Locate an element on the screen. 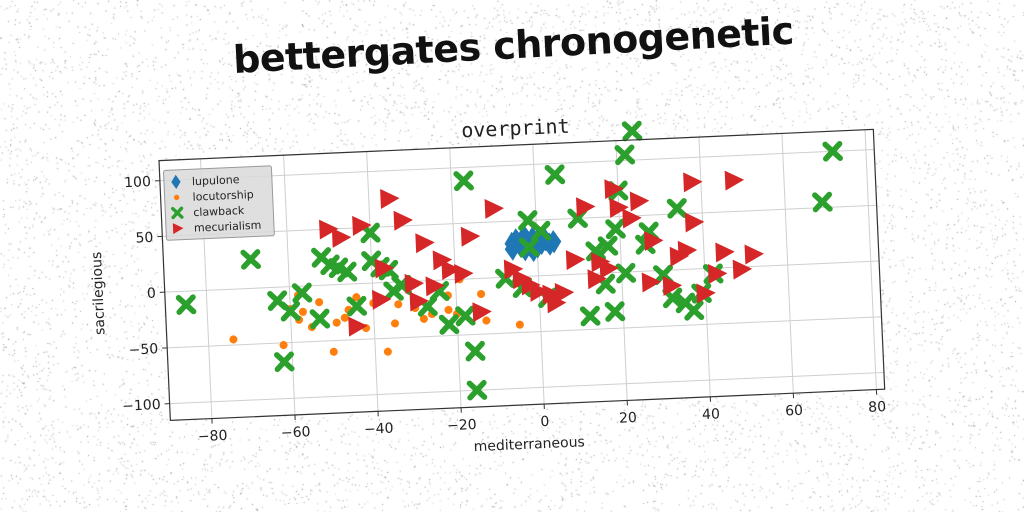  x-tick-label: 80 is located at coordinates (877, 407).